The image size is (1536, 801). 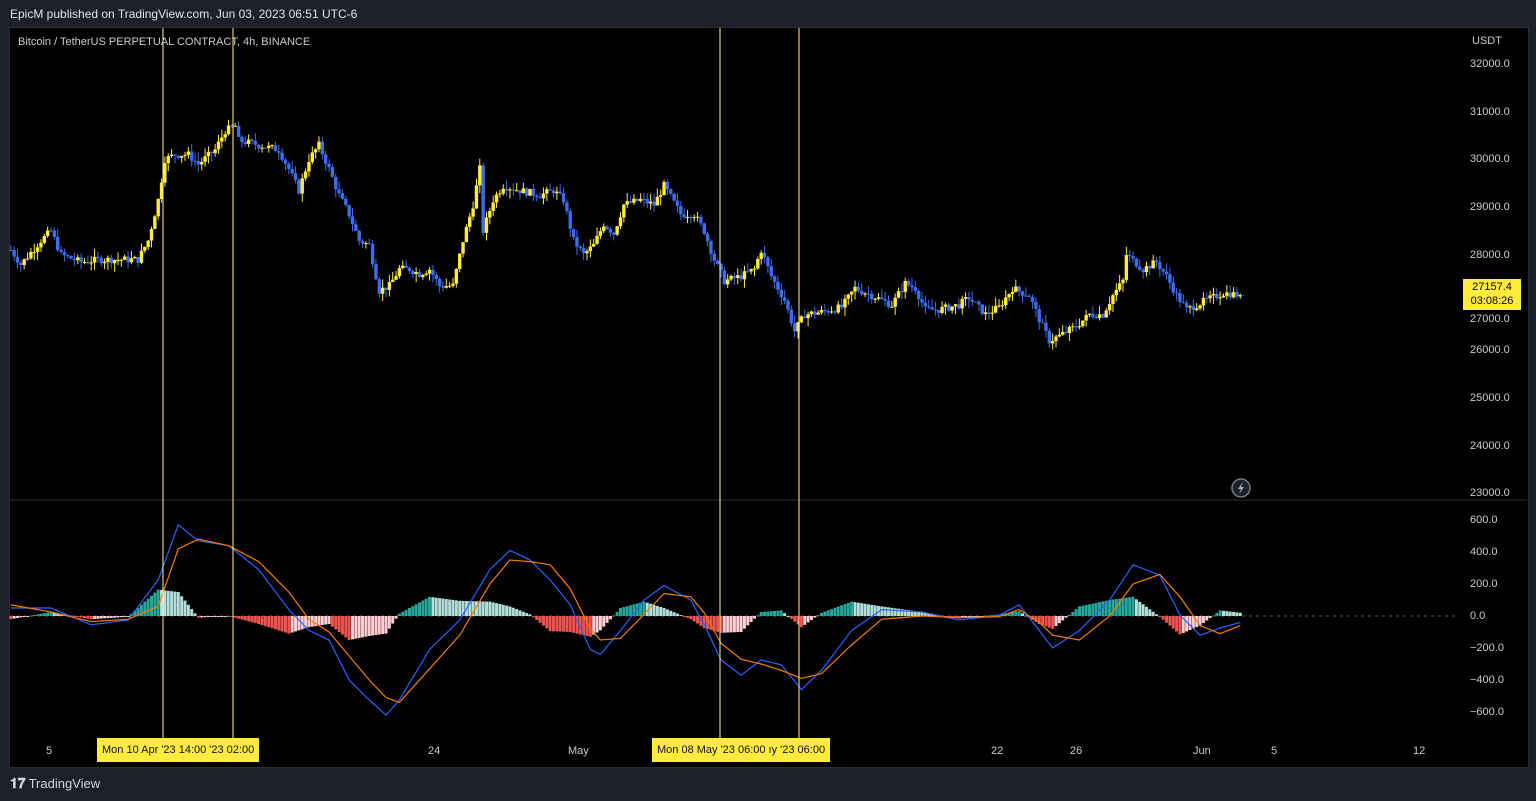 What do you see at coordinates (49, 751) in the screenshot?
I see `time-tick: 5` at bounding box center [49, 751].